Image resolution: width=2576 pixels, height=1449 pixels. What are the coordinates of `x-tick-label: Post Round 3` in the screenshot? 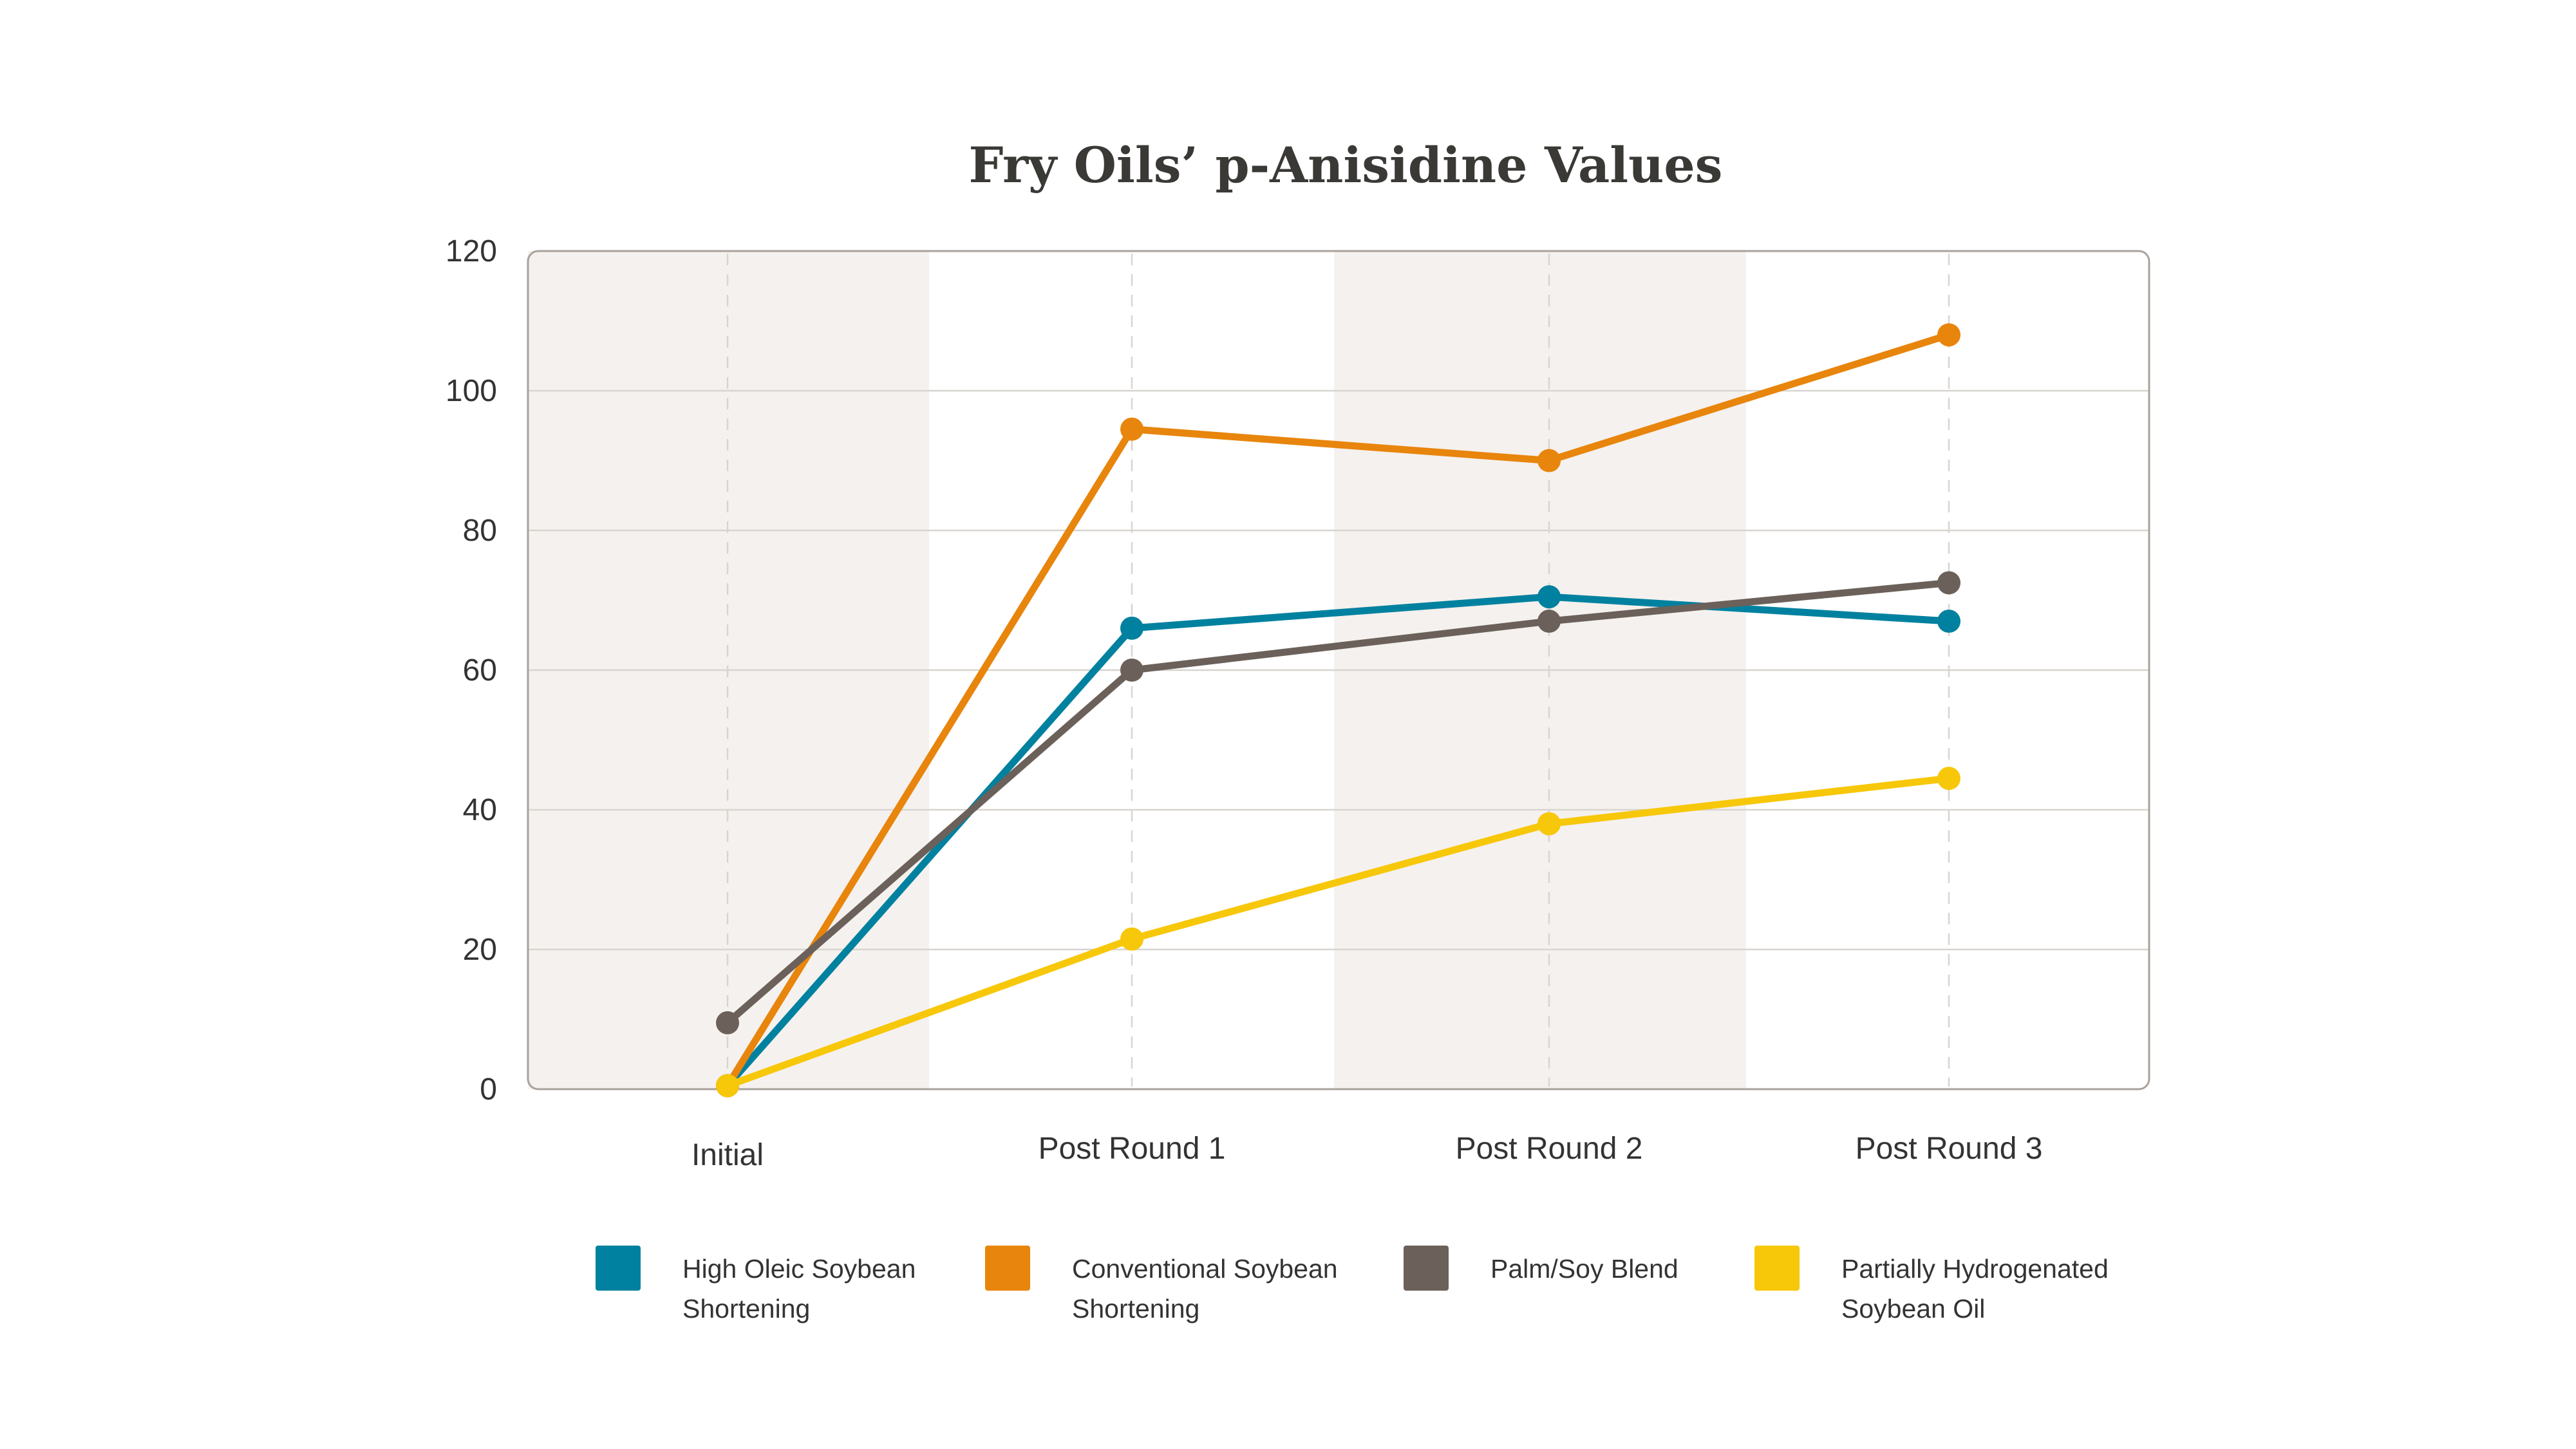 It's located at (1949, 1149).